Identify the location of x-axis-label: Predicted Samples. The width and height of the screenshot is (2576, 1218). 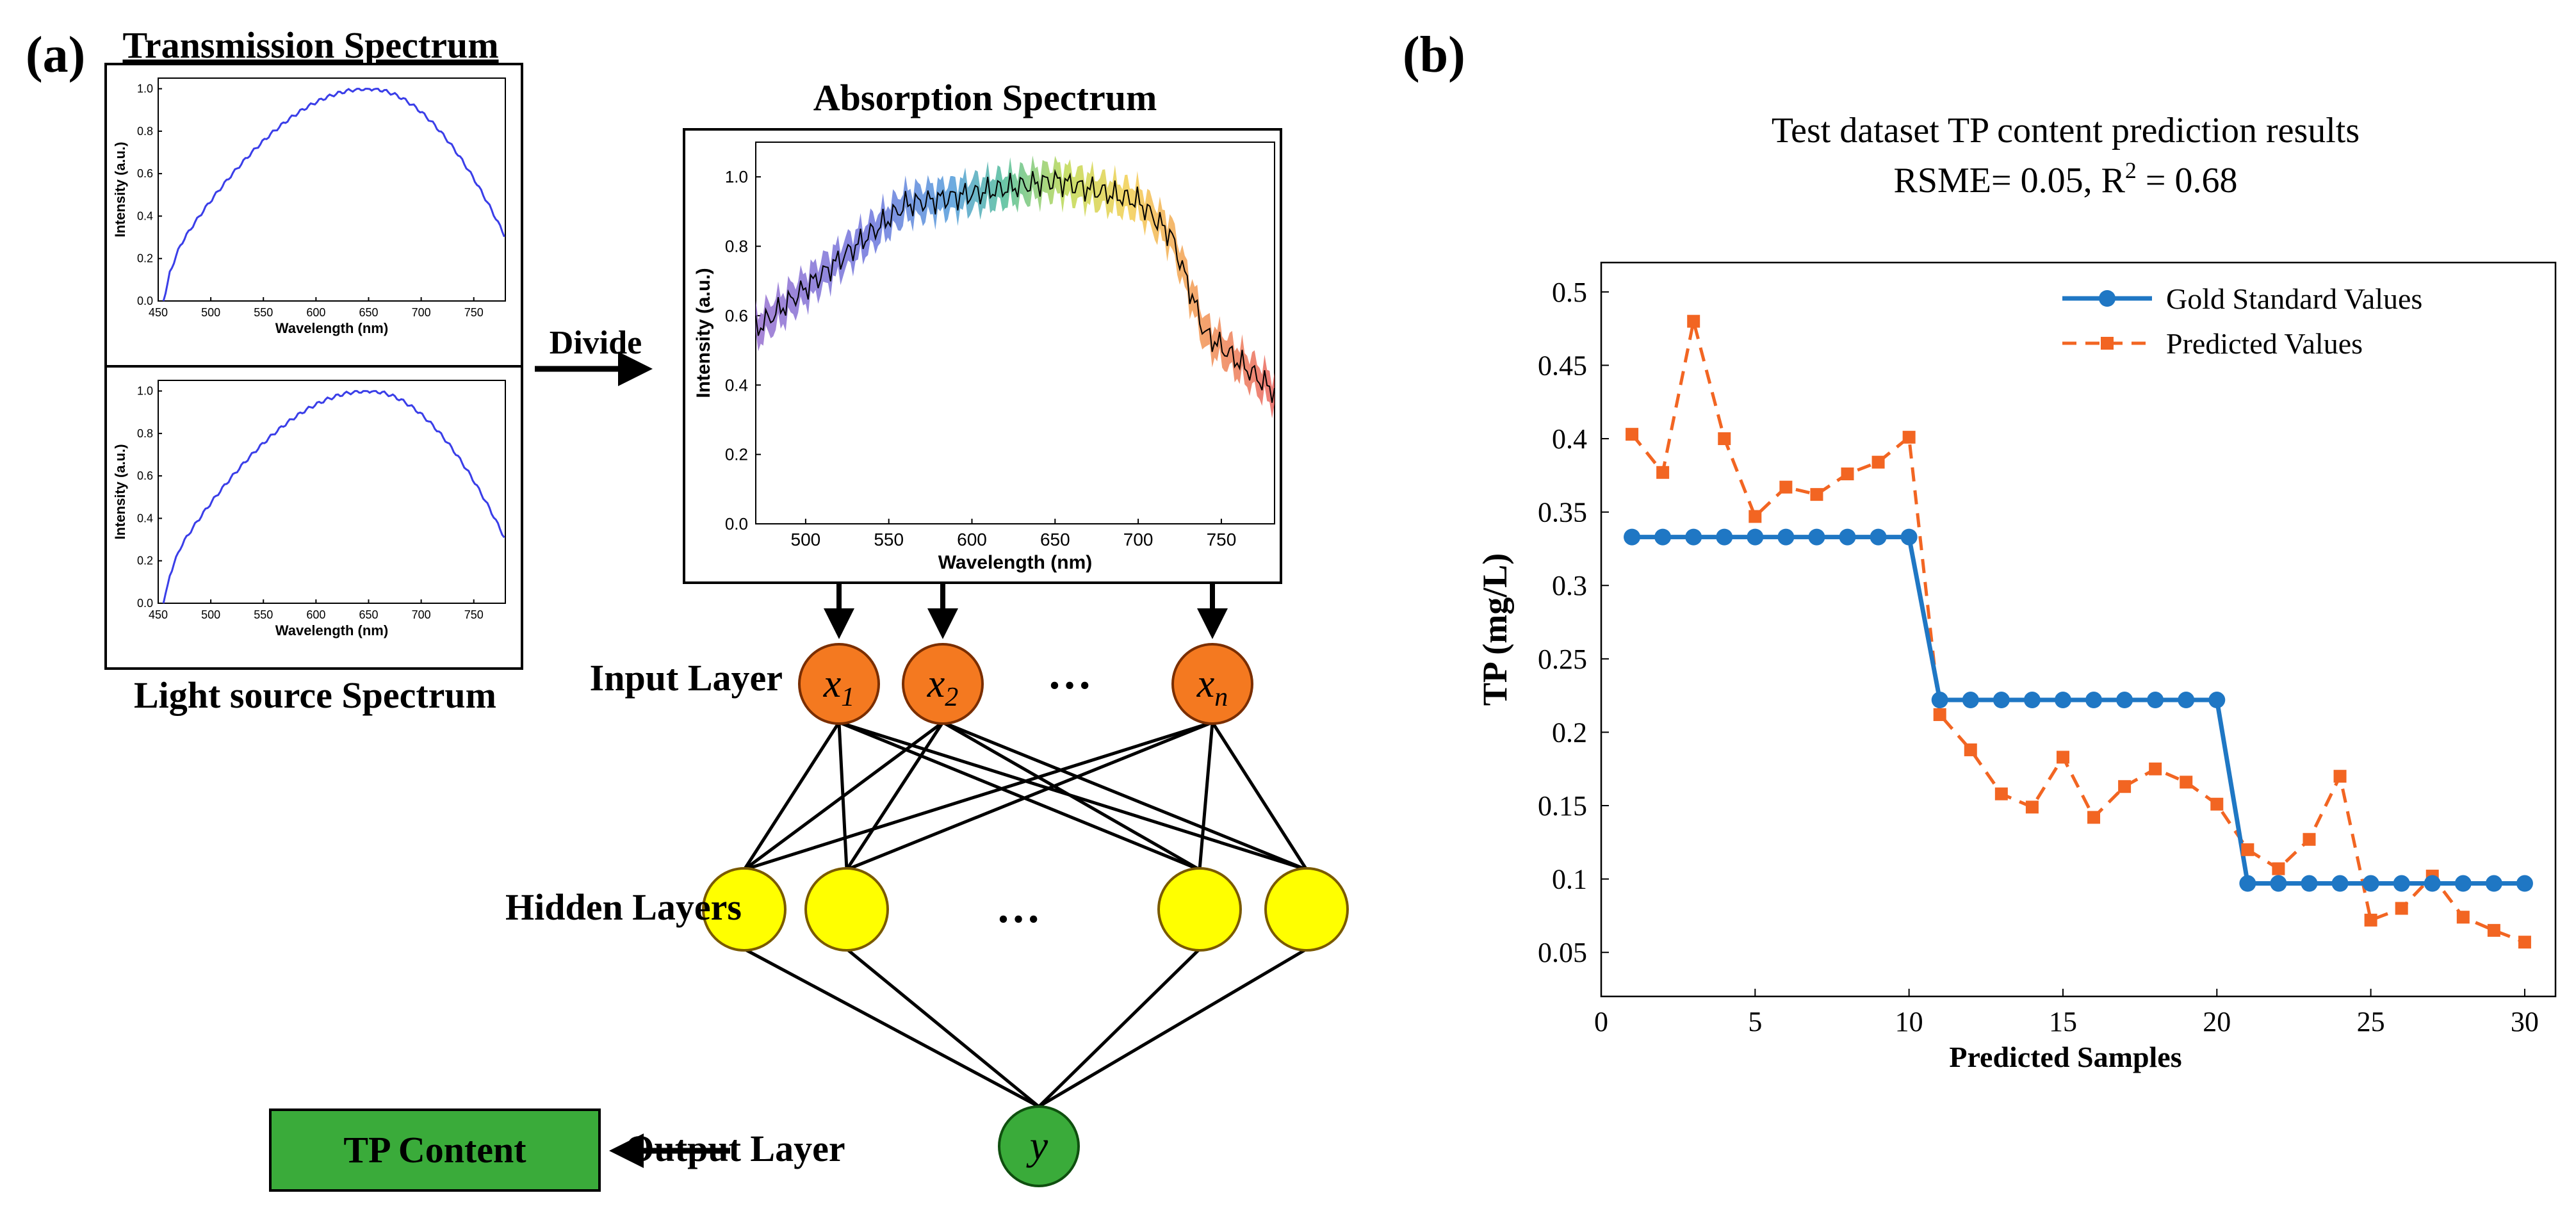
(2065, 1057).